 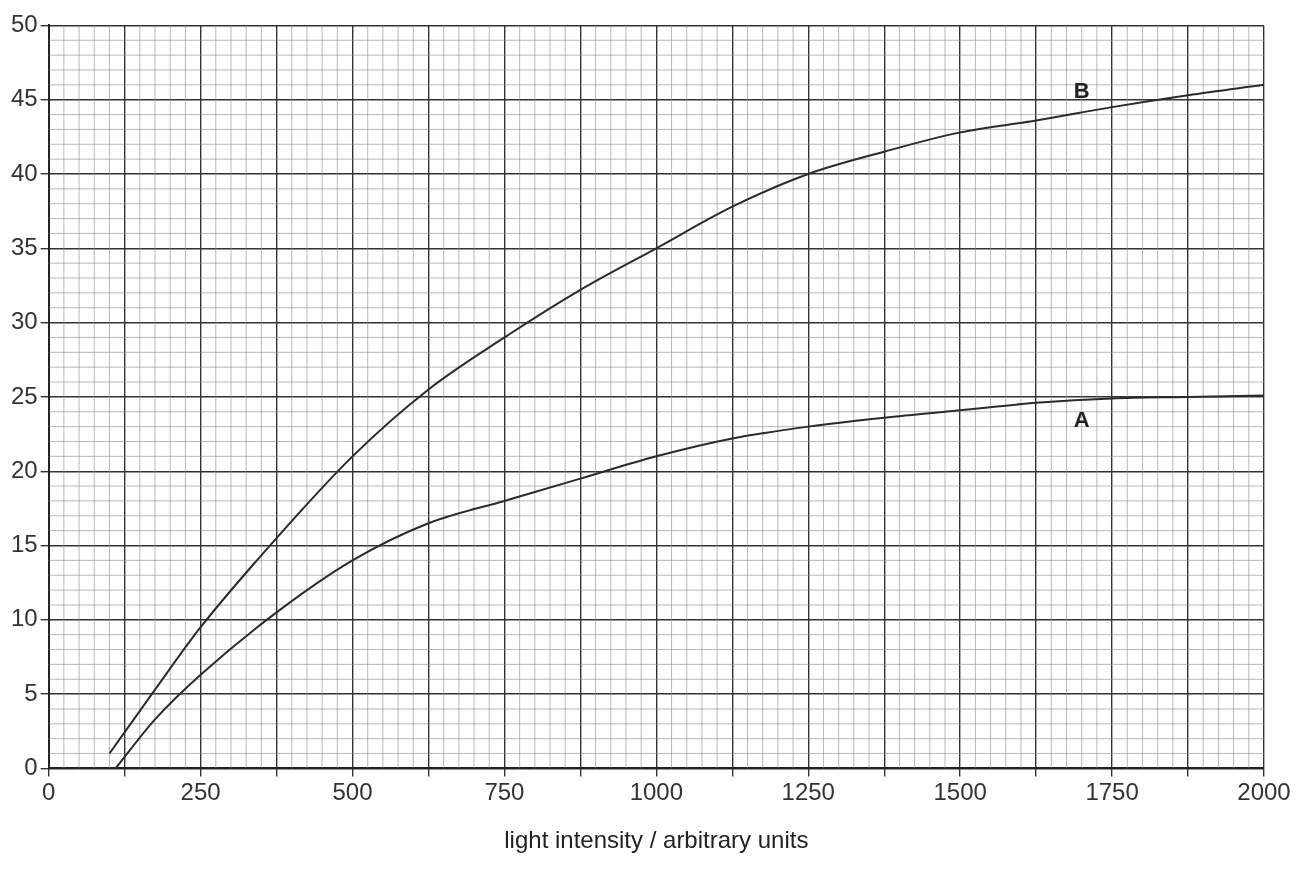 I want to click on y-tick-label: 20, so click(x=24, y=469).